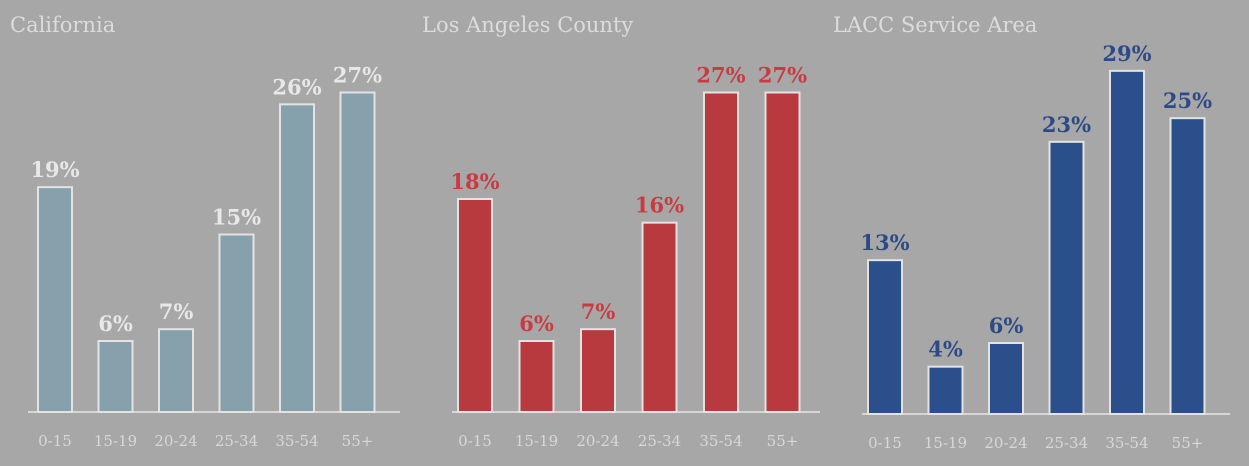 This screenshot has height=466, width=1249. What do you see at coordinates (1187, 100) in the screenshot?
I see `data-label: 25%` at bounding box center [1187, 100].